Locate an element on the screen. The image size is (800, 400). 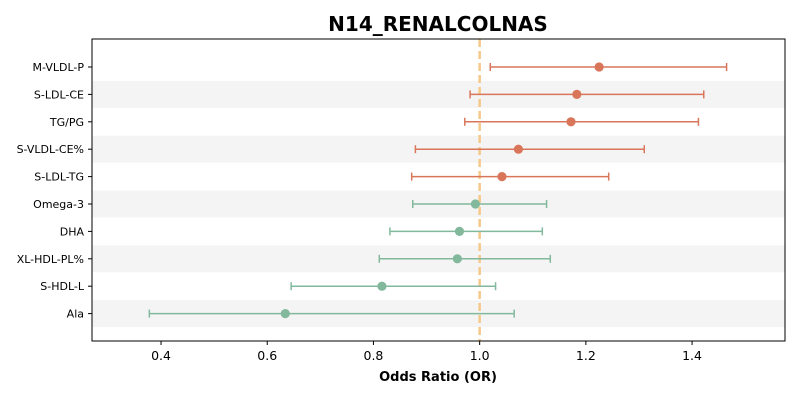
y-tick-label: M-VLDL-P is located at coordinates (59, 67).